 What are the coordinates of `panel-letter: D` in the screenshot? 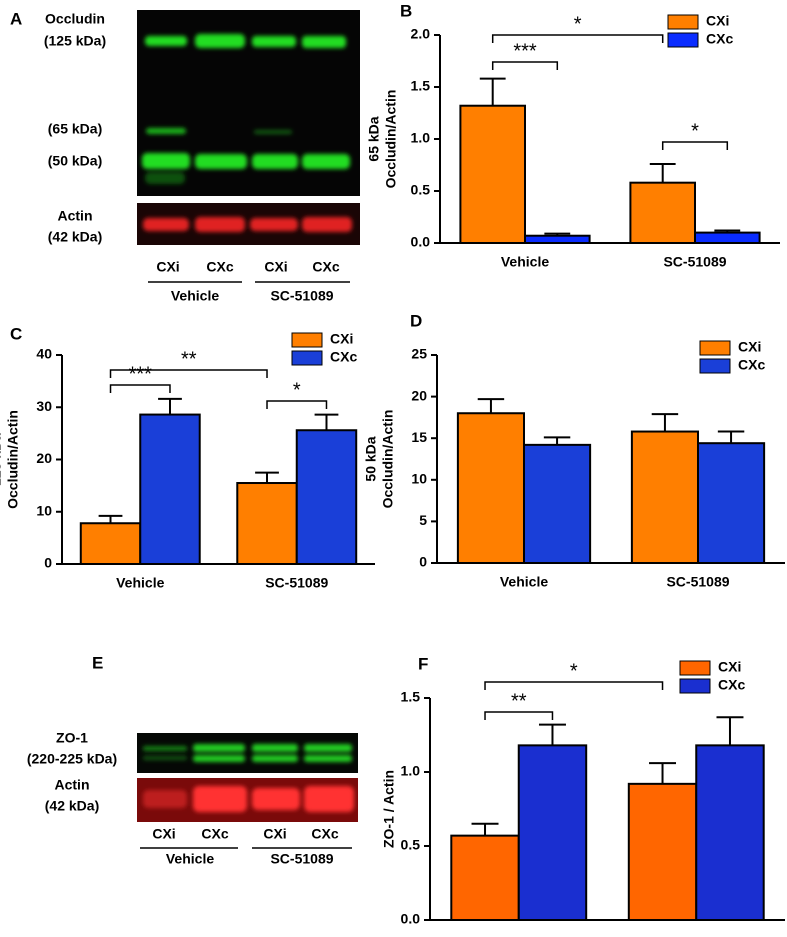 It's located at (416, 320).